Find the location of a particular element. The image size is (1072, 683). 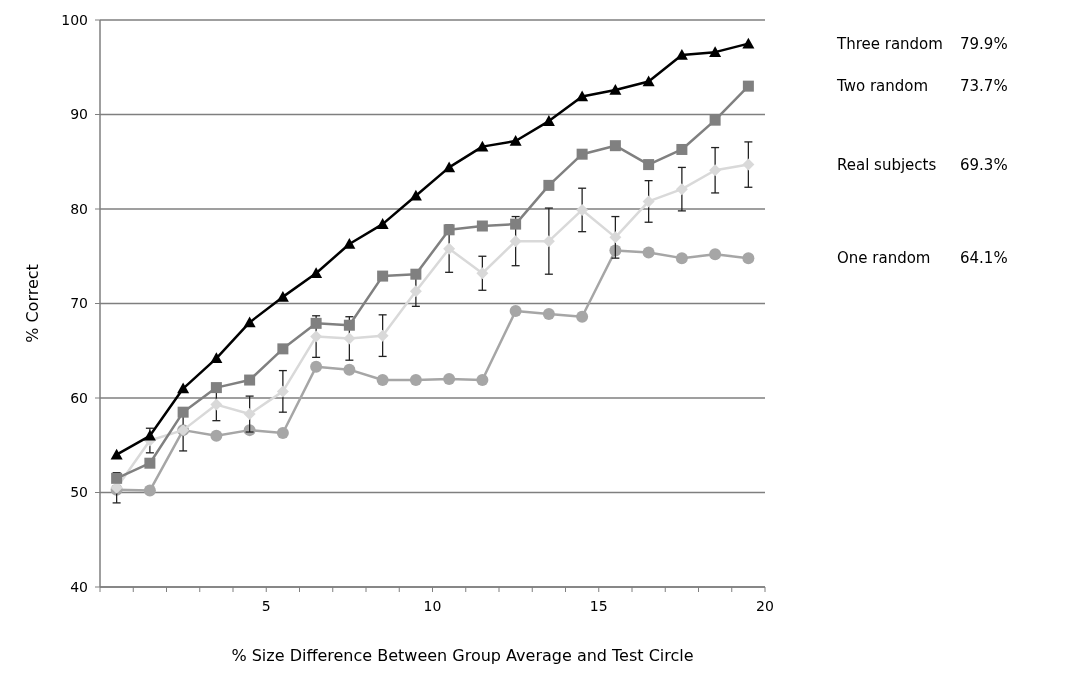

text: Two random is located at coordinates (882, 86).